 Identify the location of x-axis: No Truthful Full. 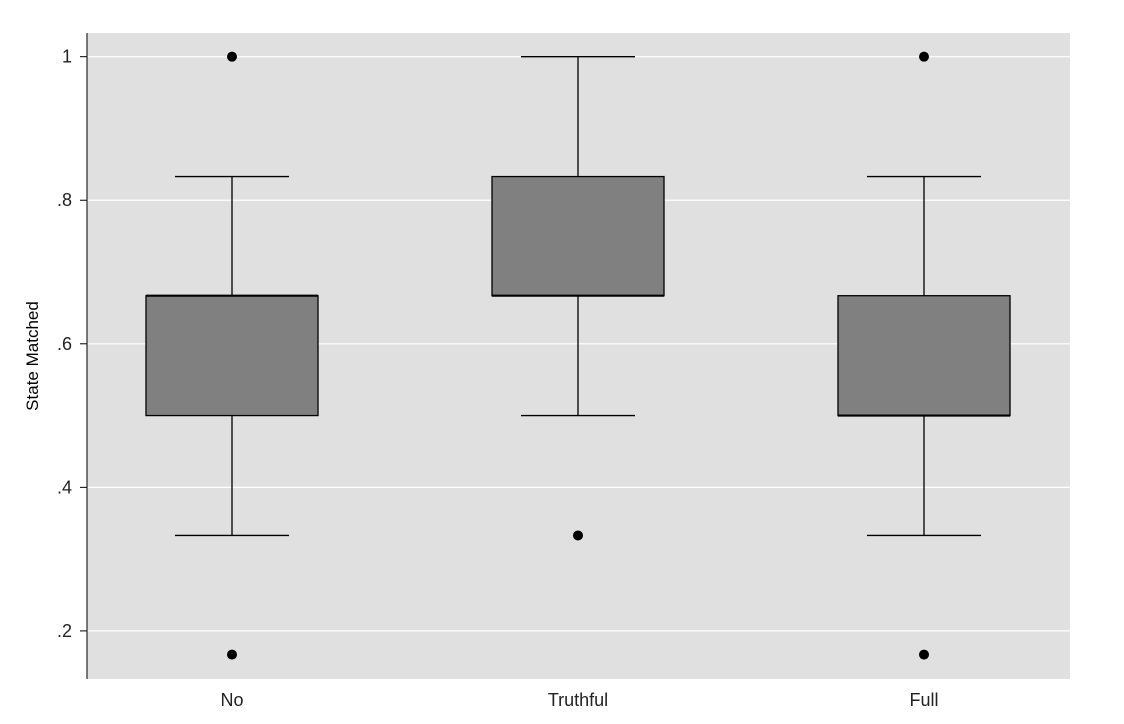
(579, 700).